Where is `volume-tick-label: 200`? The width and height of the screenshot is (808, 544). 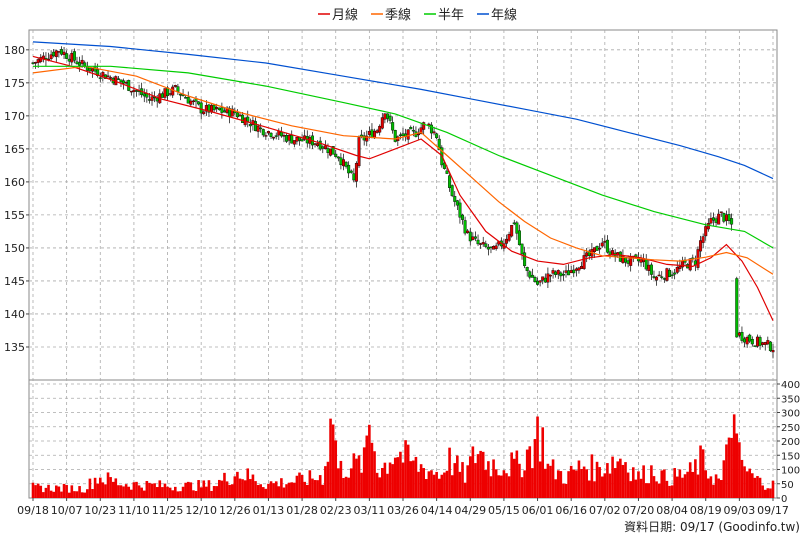
volume-tick-label: 200 is located at coordinates (790, 442).